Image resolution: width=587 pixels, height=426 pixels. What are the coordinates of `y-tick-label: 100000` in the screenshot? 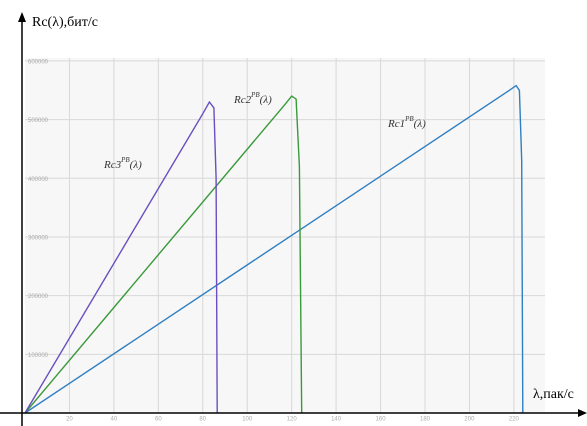 It's located at (38, 356).